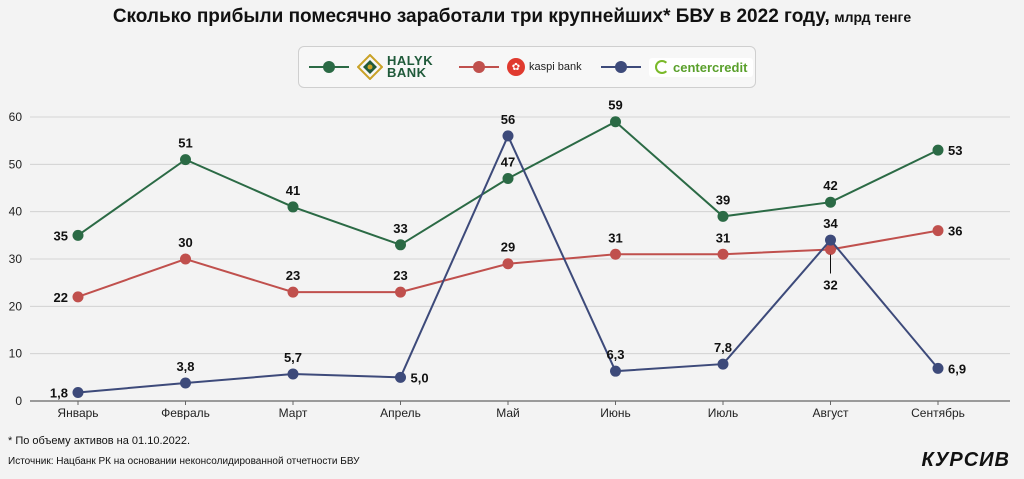  I want to click on legend-item-centercredit: centercredit, so click(677, 67).